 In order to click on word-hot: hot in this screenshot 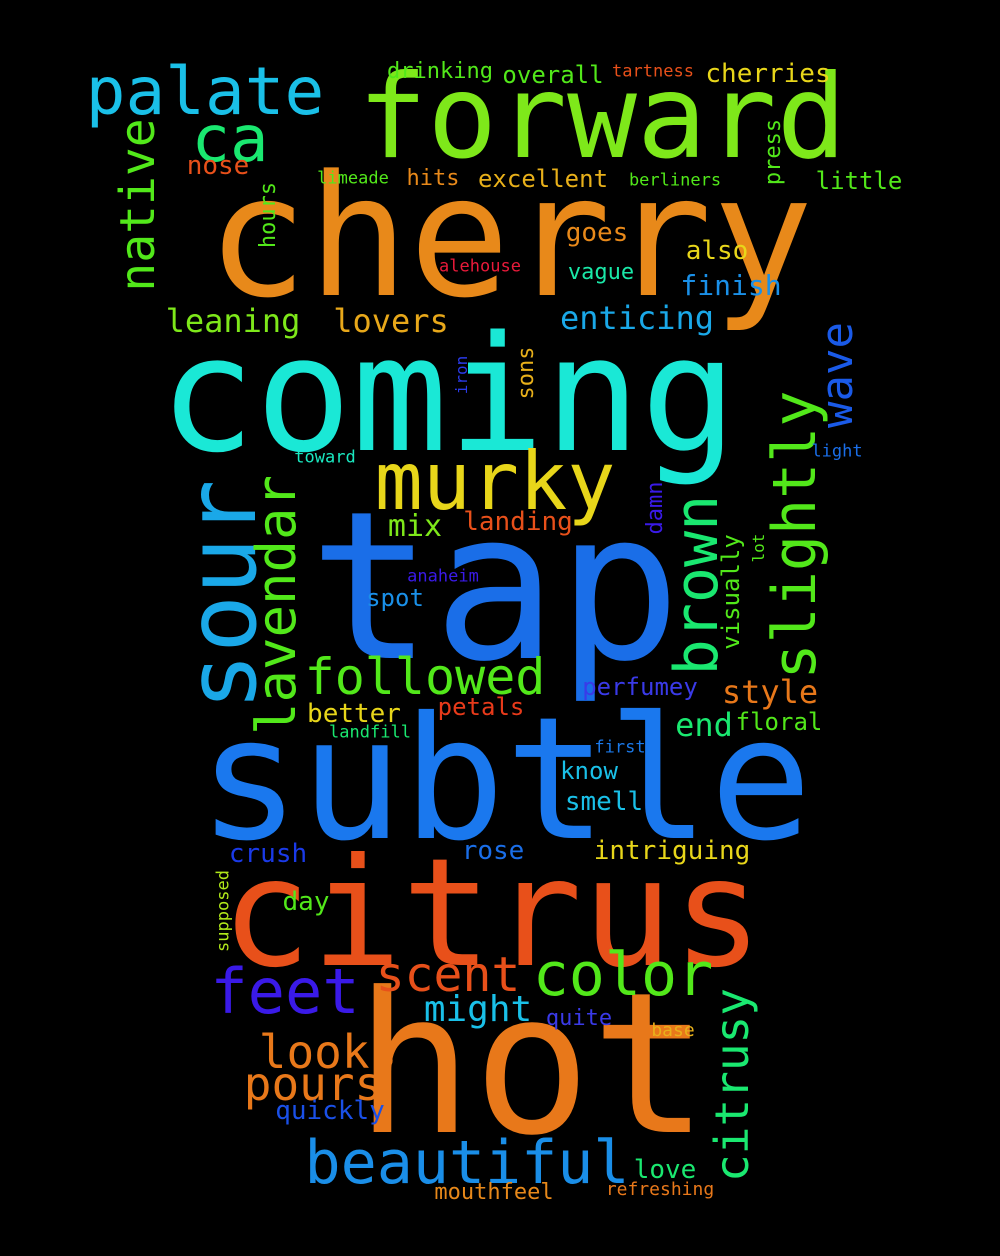, I will do `click(532, 1065)`.